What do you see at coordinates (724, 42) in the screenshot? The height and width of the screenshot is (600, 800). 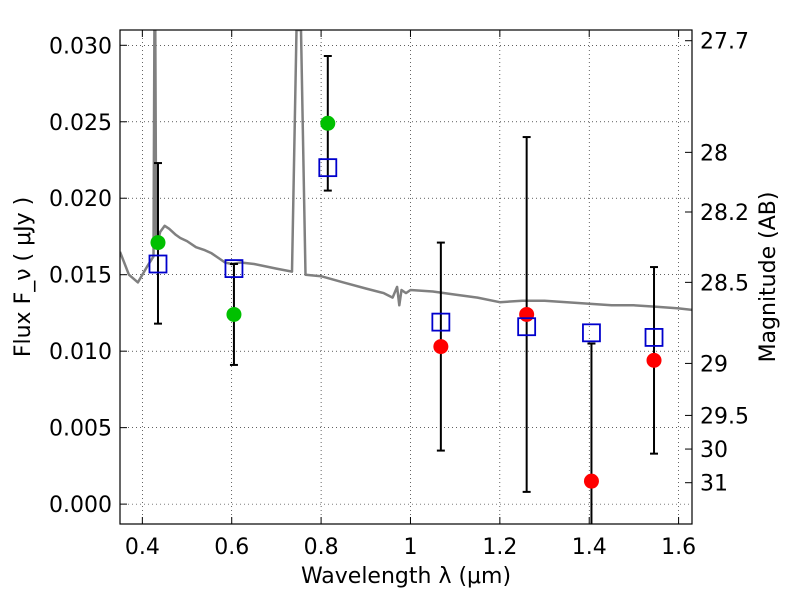 I see `right-y-tick-label: 27.7` at bounding box center [724, 42].